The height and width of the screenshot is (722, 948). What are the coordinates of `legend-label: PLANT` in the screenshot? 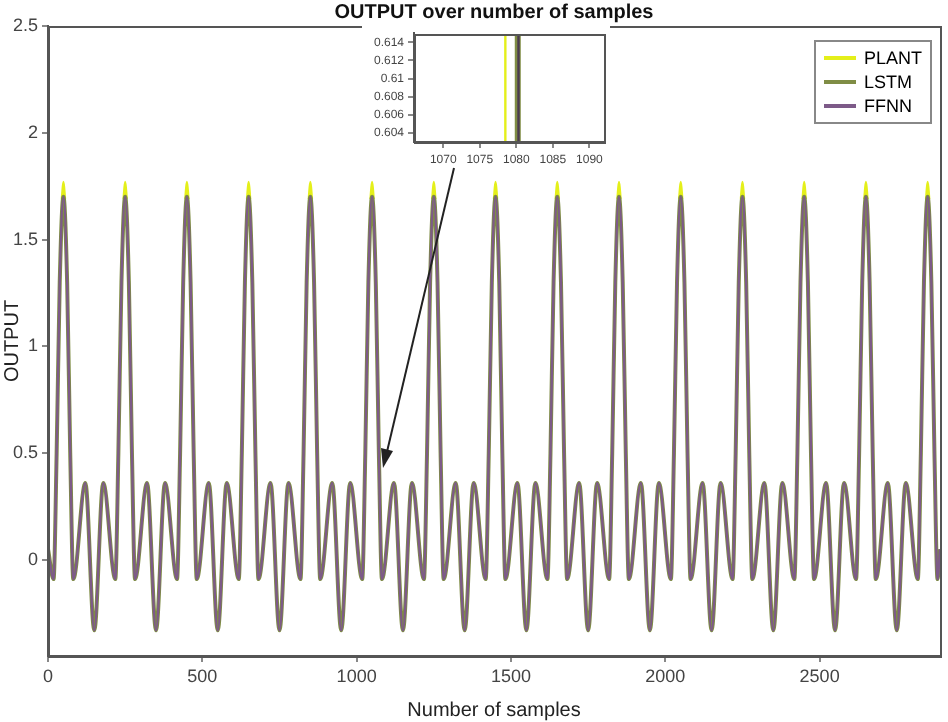 It's located at (892, 58).